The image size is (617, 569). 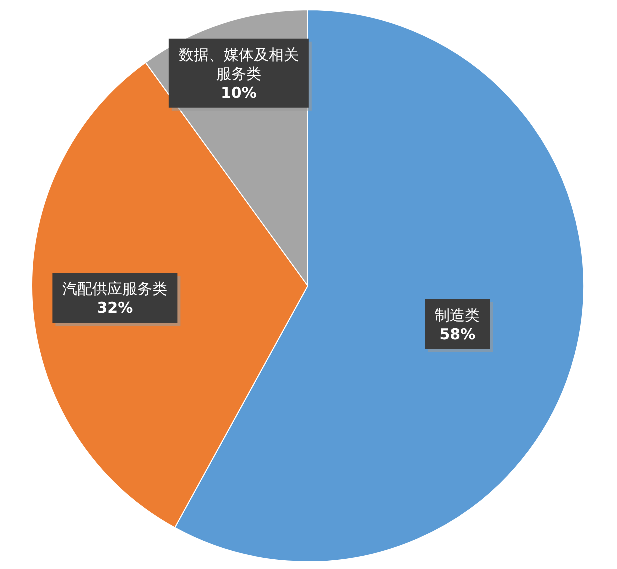 What do you see at coordinates (115, 289) in the screenshot?
I see `slice-label: 汽配供应服务类` at bounding box center [115, 289].